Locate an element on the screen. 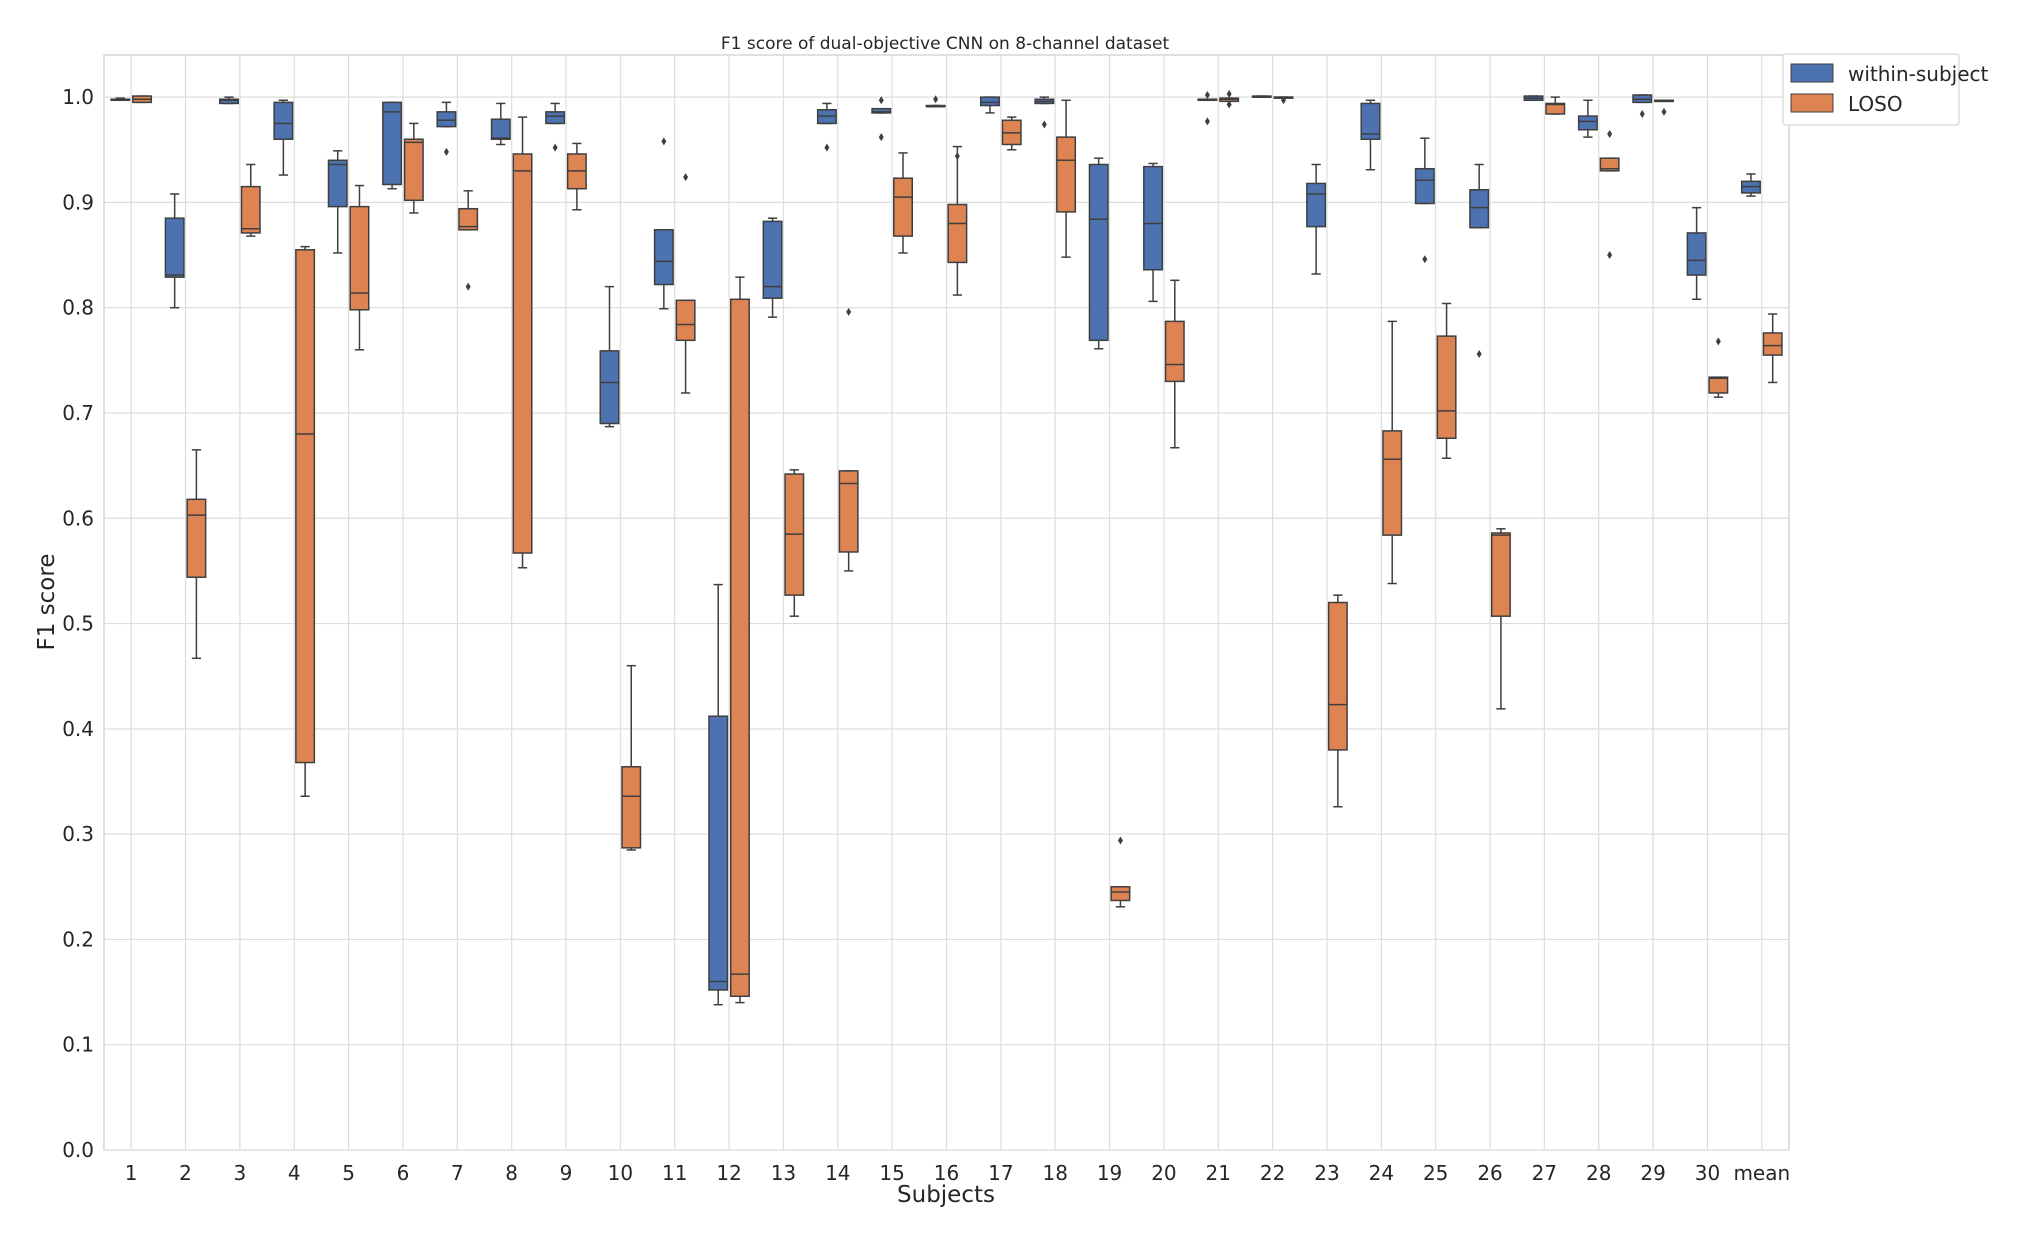  x-tick-label: 8 is located at coordinates (511, 1173).